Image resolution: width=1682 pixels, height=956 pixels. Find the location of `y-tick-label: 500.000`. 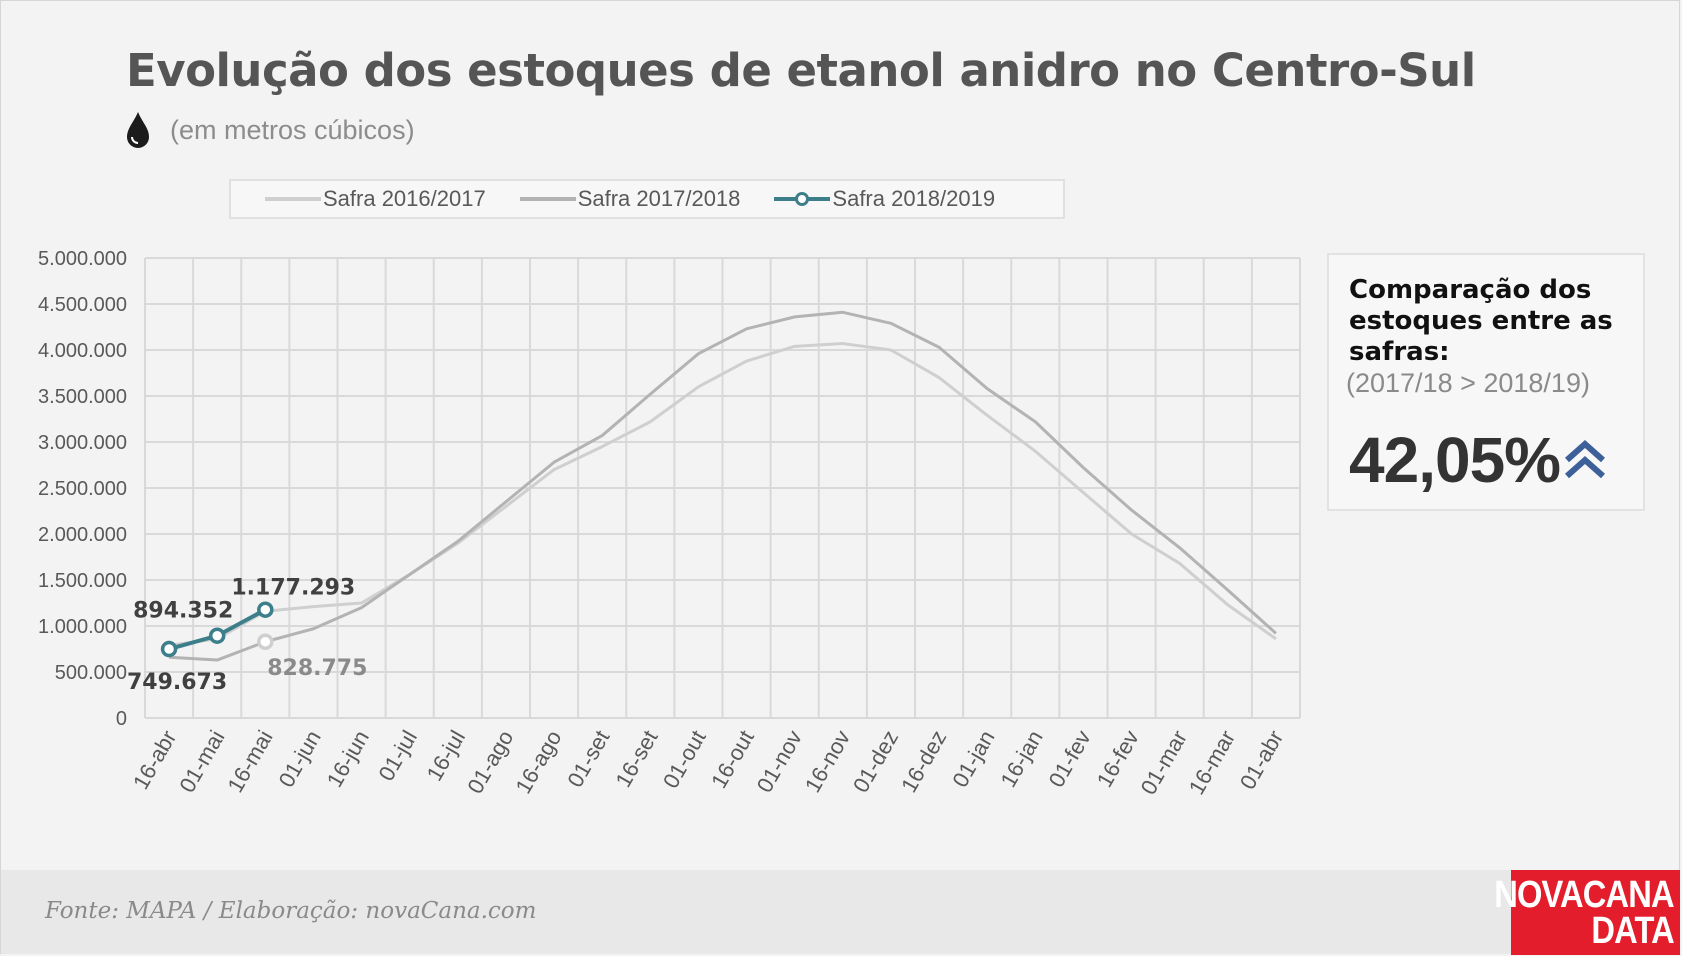

y-tick-label: 500.000 is located at coordinates (91, 673).